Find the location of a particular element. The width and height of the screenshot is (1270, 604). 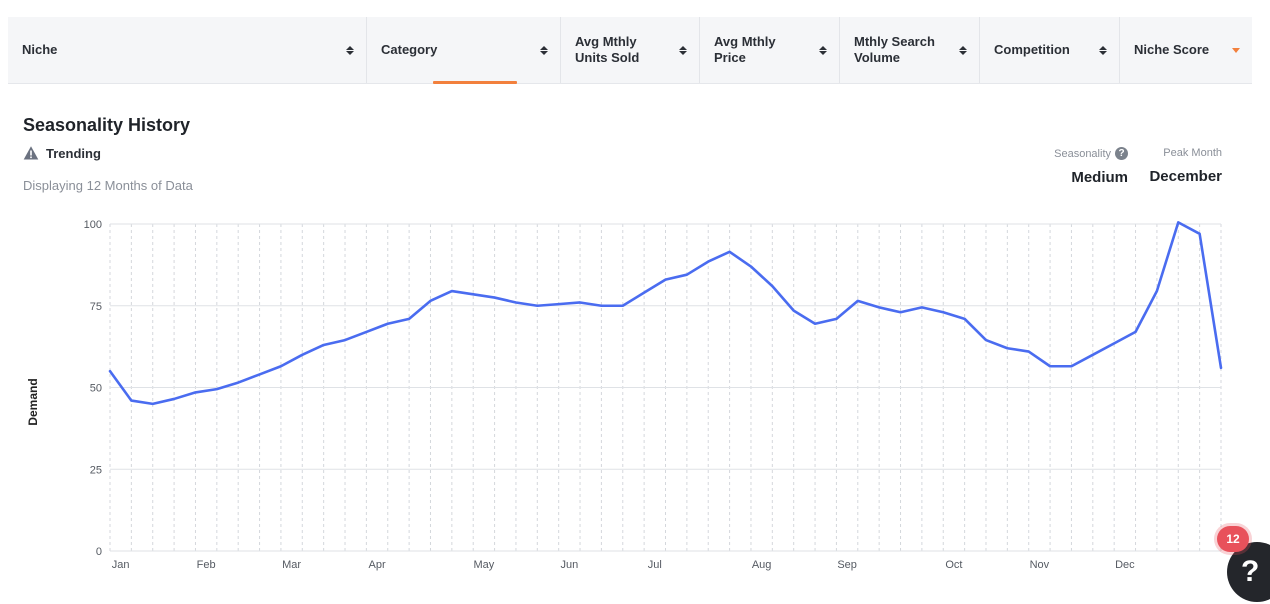

seasonality-stat: Seasonality? Medium is located at coordinates (1084, 166).